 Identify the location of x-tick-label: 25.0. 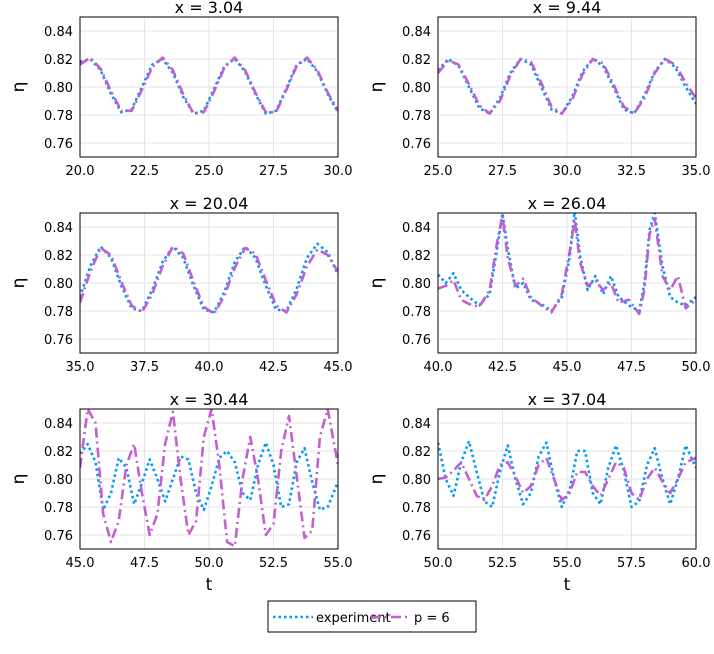
(209, 171).